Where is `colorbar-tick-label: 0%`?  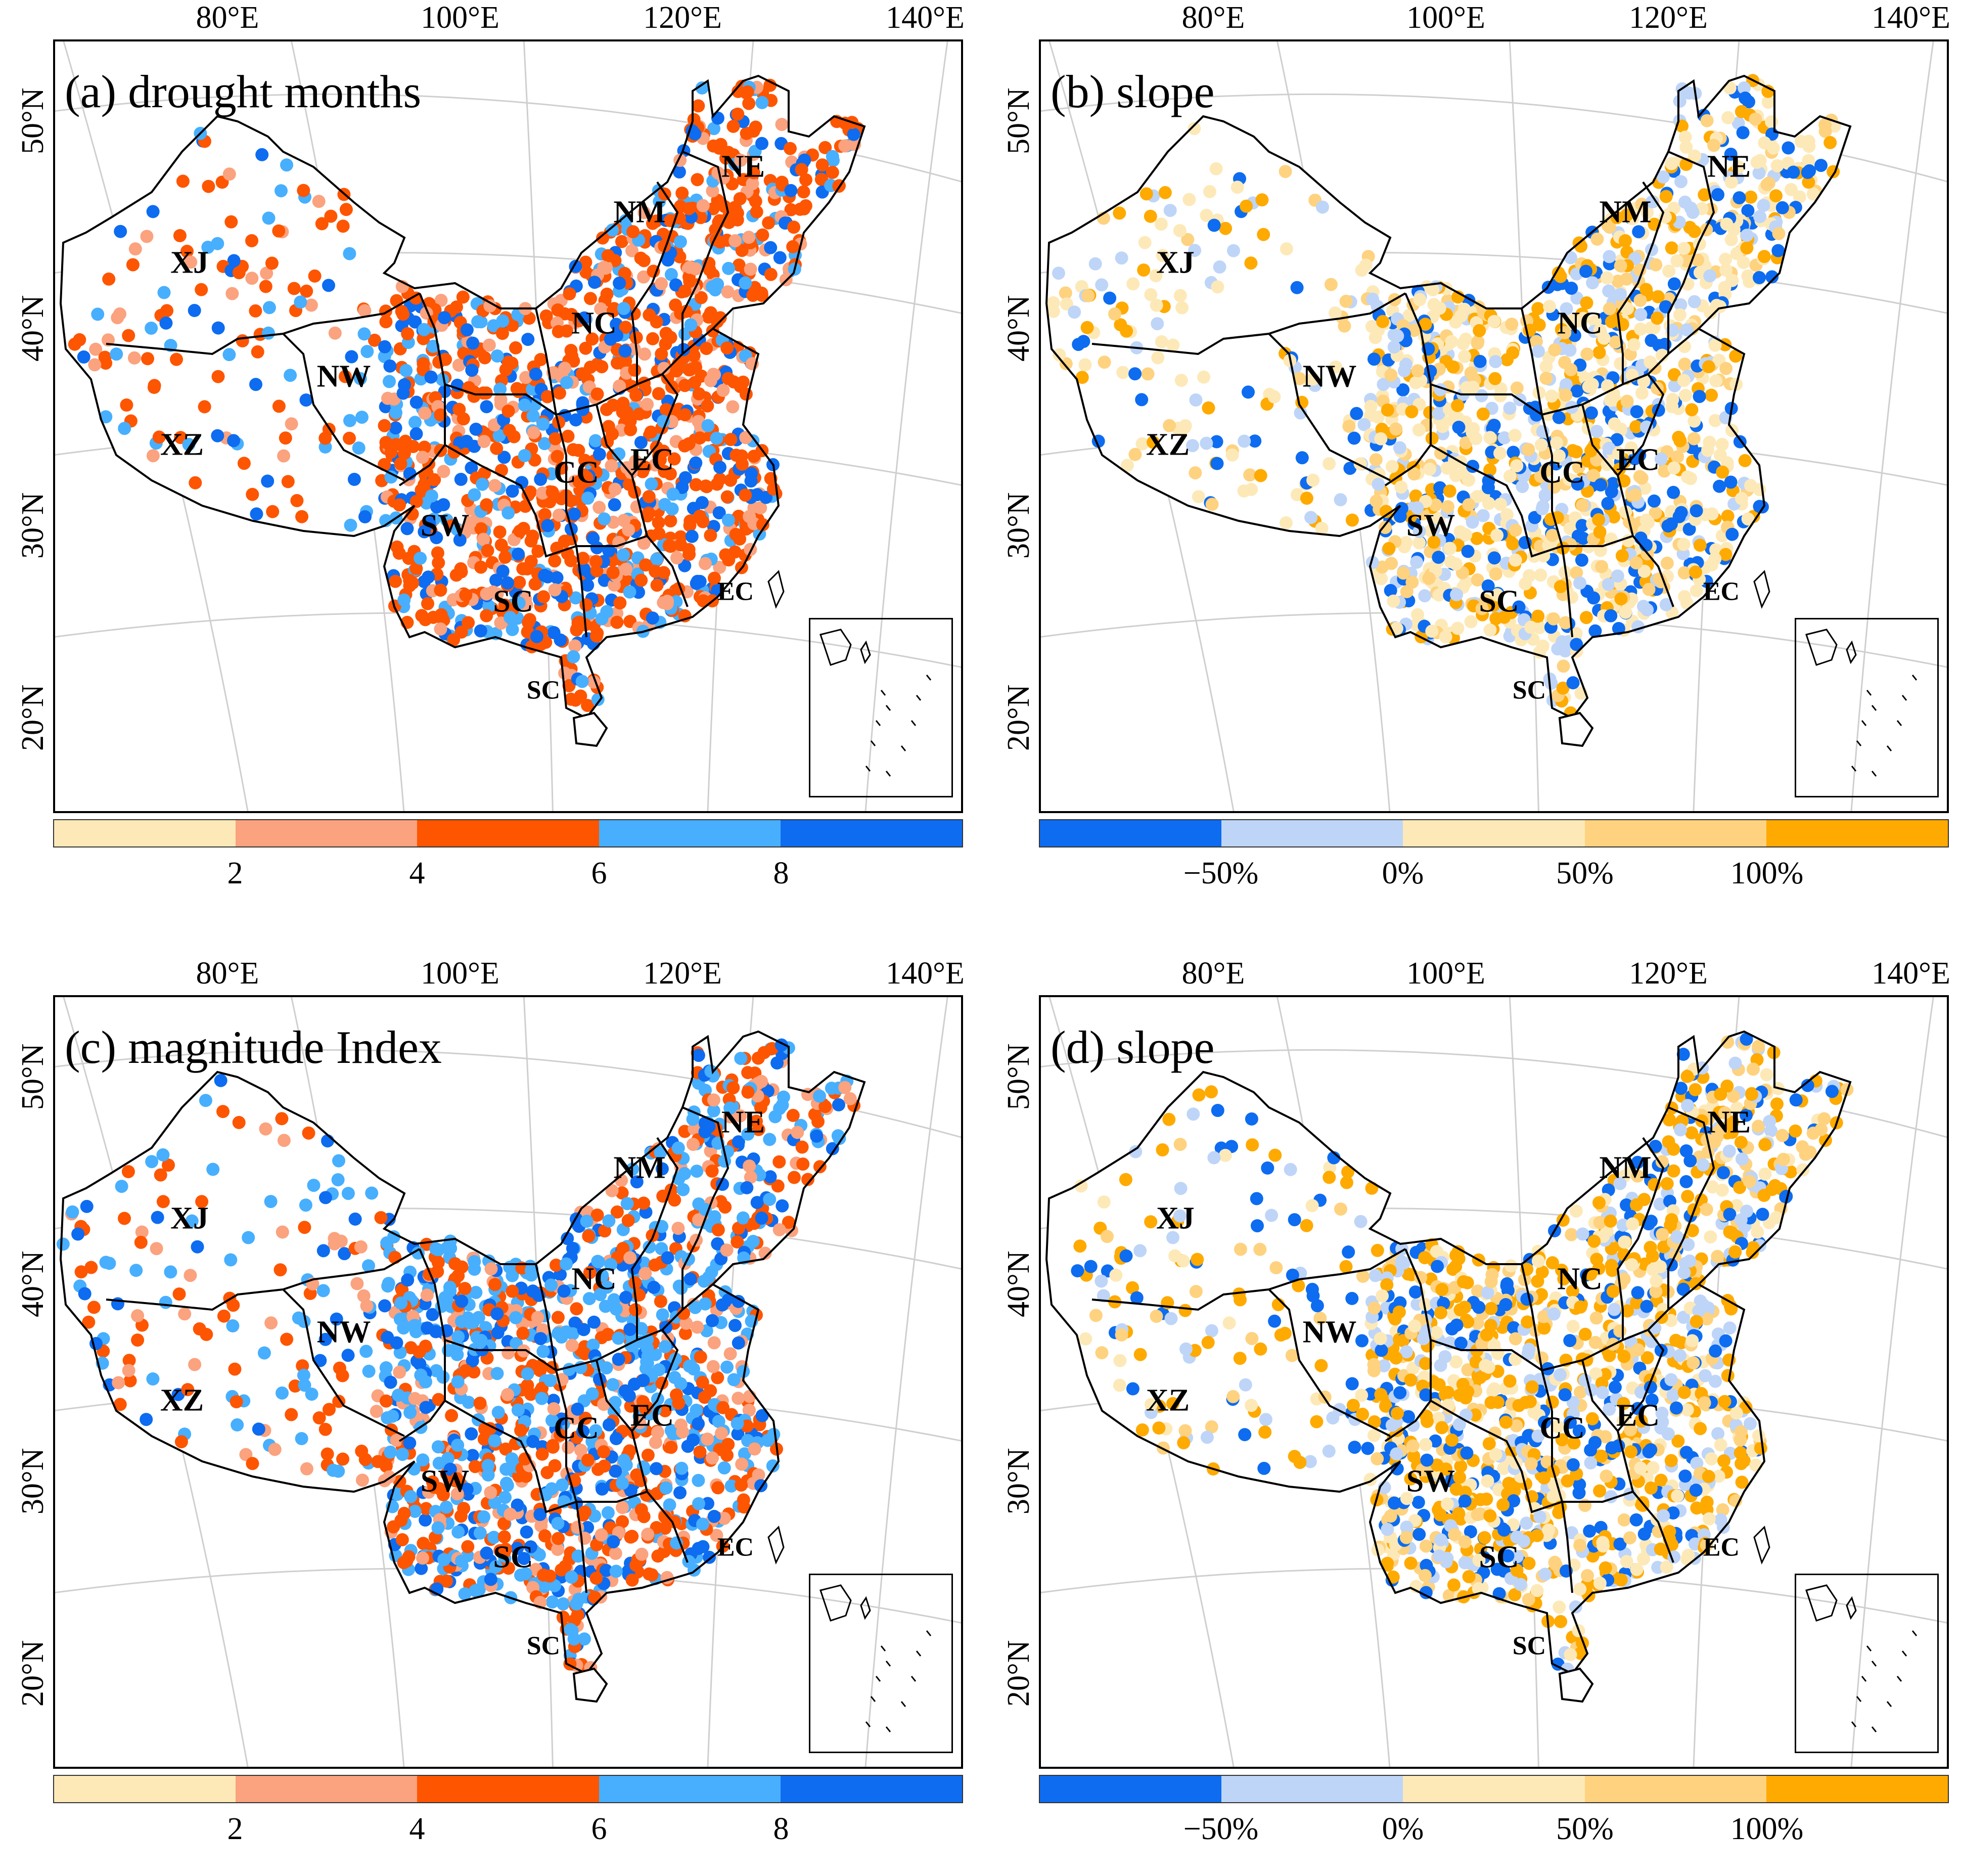 colorbar-tick-label: 0% is located at coordinates (1403, 873).